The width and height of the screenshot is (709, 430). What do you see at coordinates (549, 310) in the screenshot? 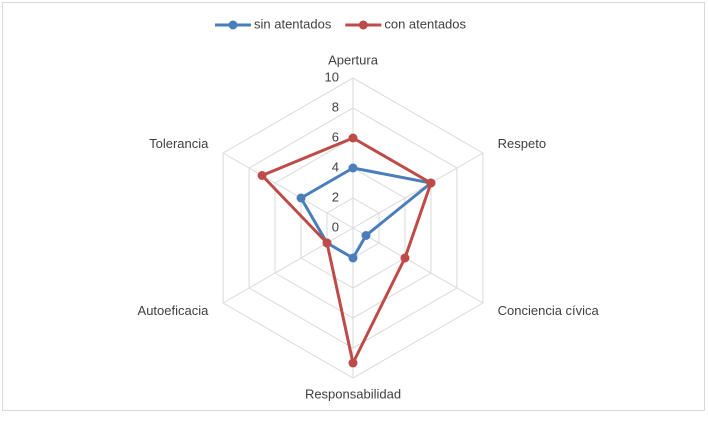
I see `category-label: Conciencia cívica` at bounding box center [549, 310].